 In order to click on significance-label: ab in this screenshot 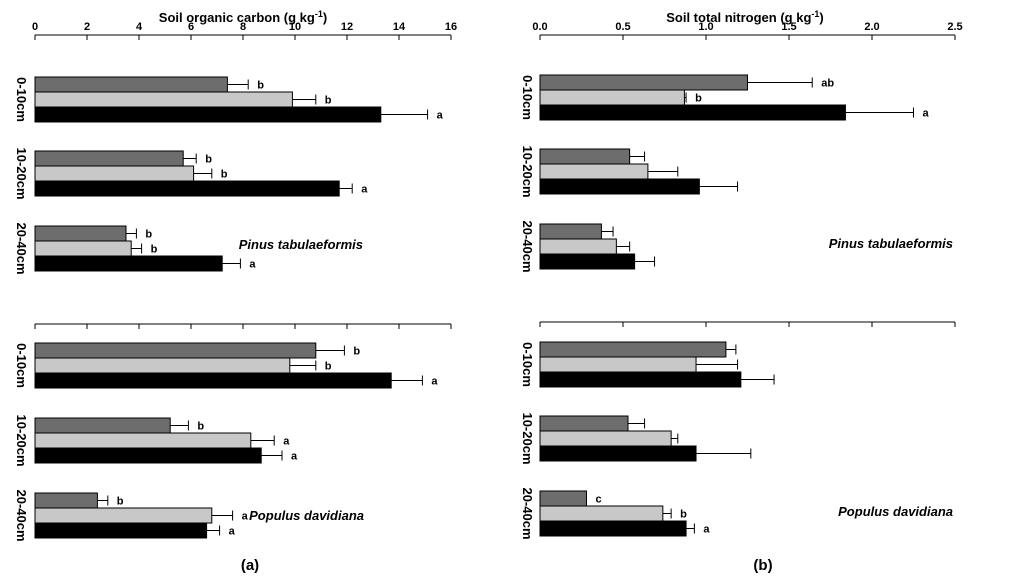, I will do `click(827, 84)`.